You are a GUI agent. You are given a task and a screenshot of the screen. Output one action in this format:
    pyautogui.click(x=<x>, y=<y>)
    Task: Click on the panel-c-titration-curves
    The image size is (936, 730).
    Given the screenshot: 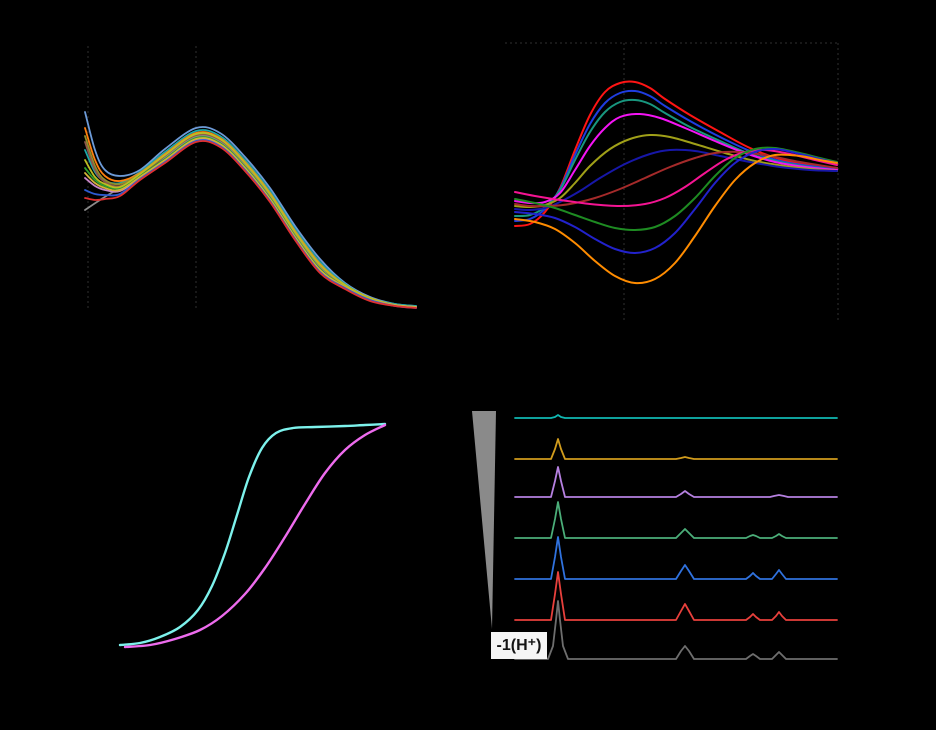 What is the action you would take?
    pyautogui.click(x=252, y=535)
    